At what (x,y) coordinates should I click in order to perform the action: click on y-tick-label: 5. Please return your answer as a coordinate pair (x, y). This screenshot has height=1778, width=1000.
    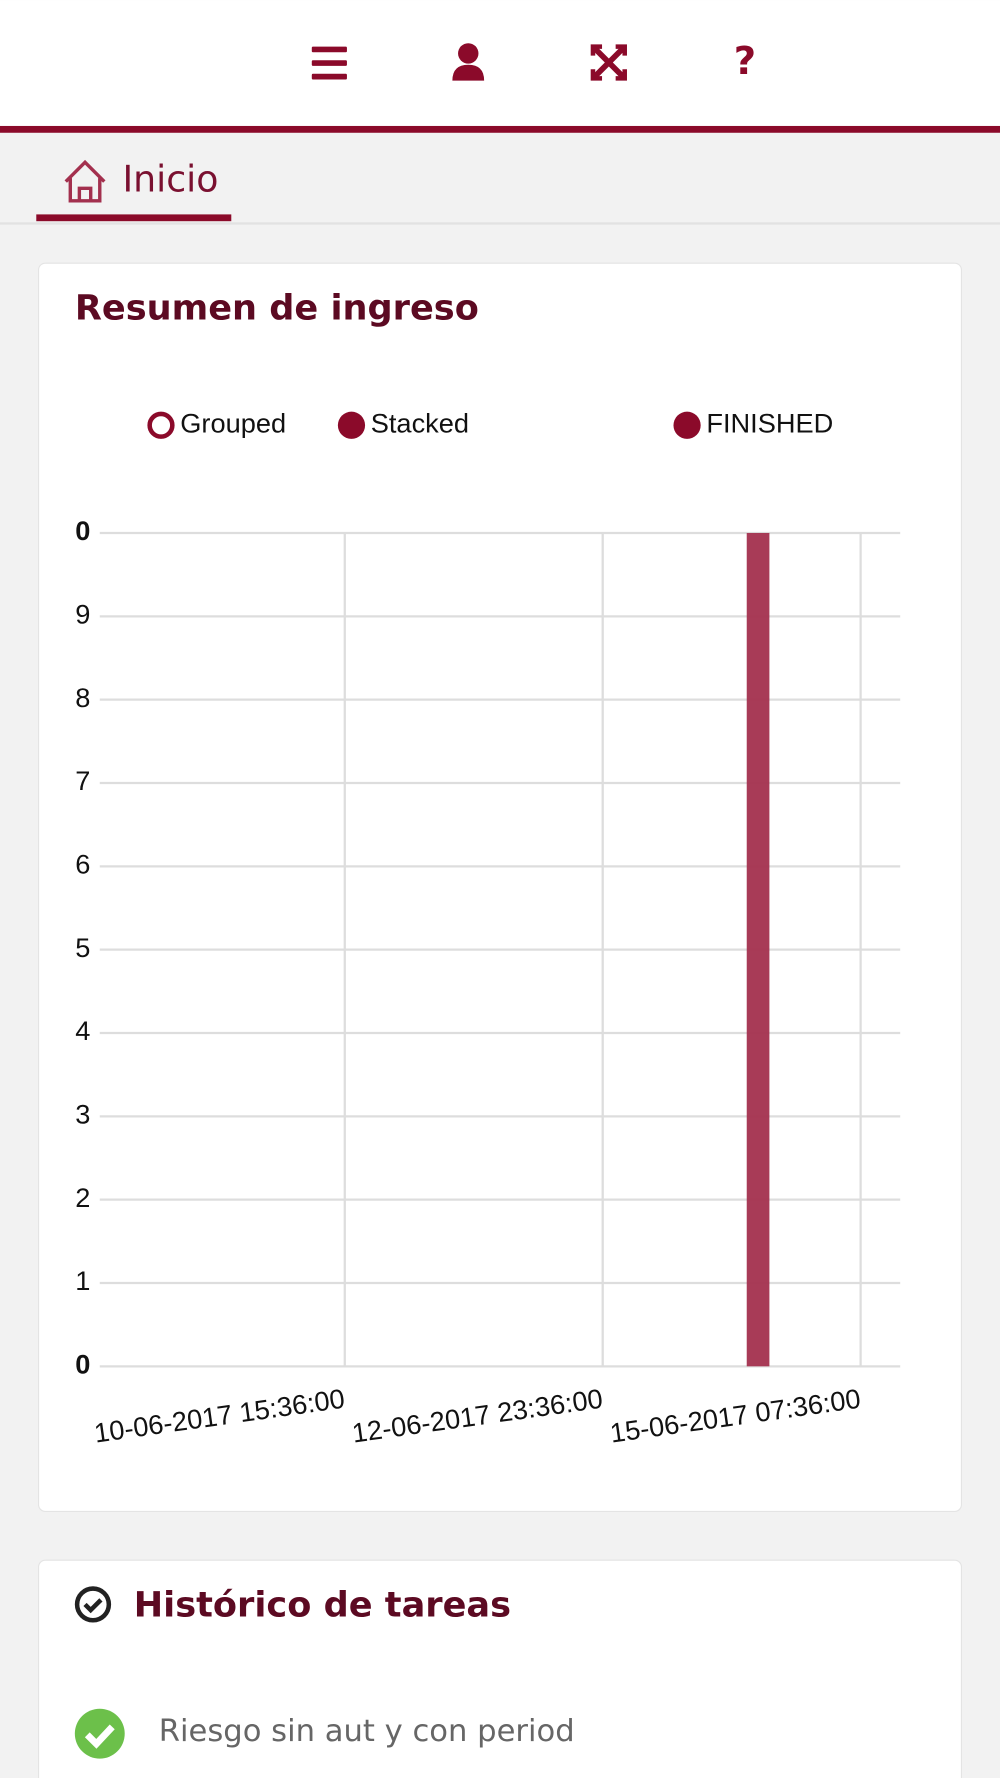
    Looking at the image, I should click on (82, 947).